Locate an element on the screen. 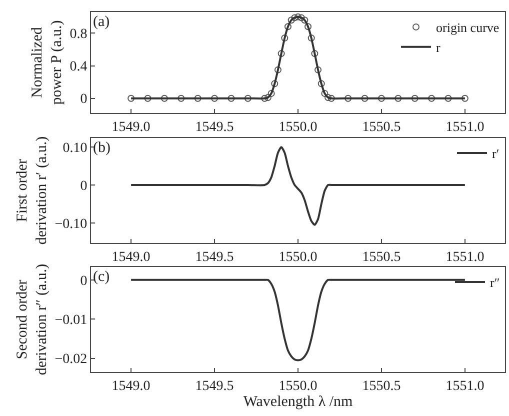 This screenshot has width=509, height=416. y-axis-title: Normalized power P (a.u.) is located at coordinates (47, 62).